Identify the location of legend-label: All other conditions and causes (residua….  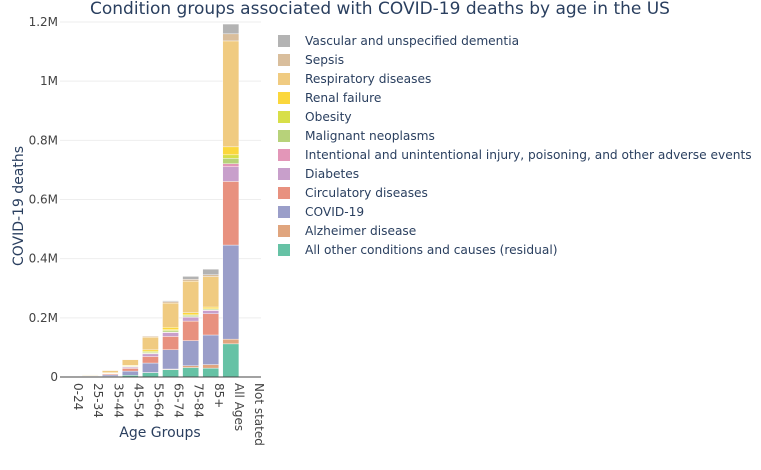
(431, 249).